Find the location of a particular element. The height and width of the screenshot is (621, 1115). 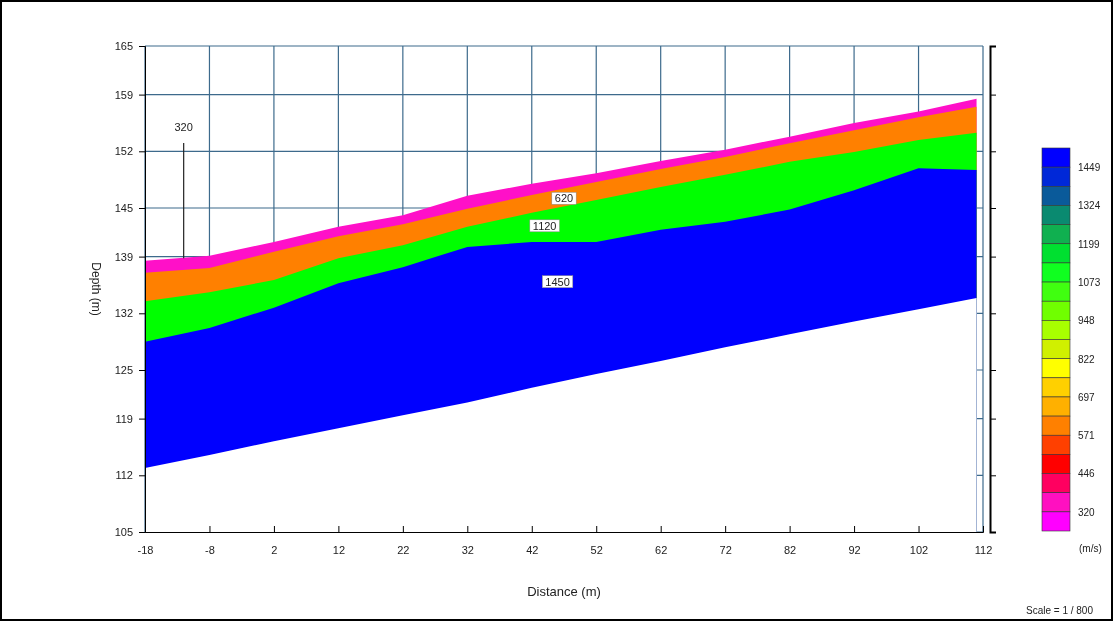

annotation: 1450 is located at coordinates (557, 281).